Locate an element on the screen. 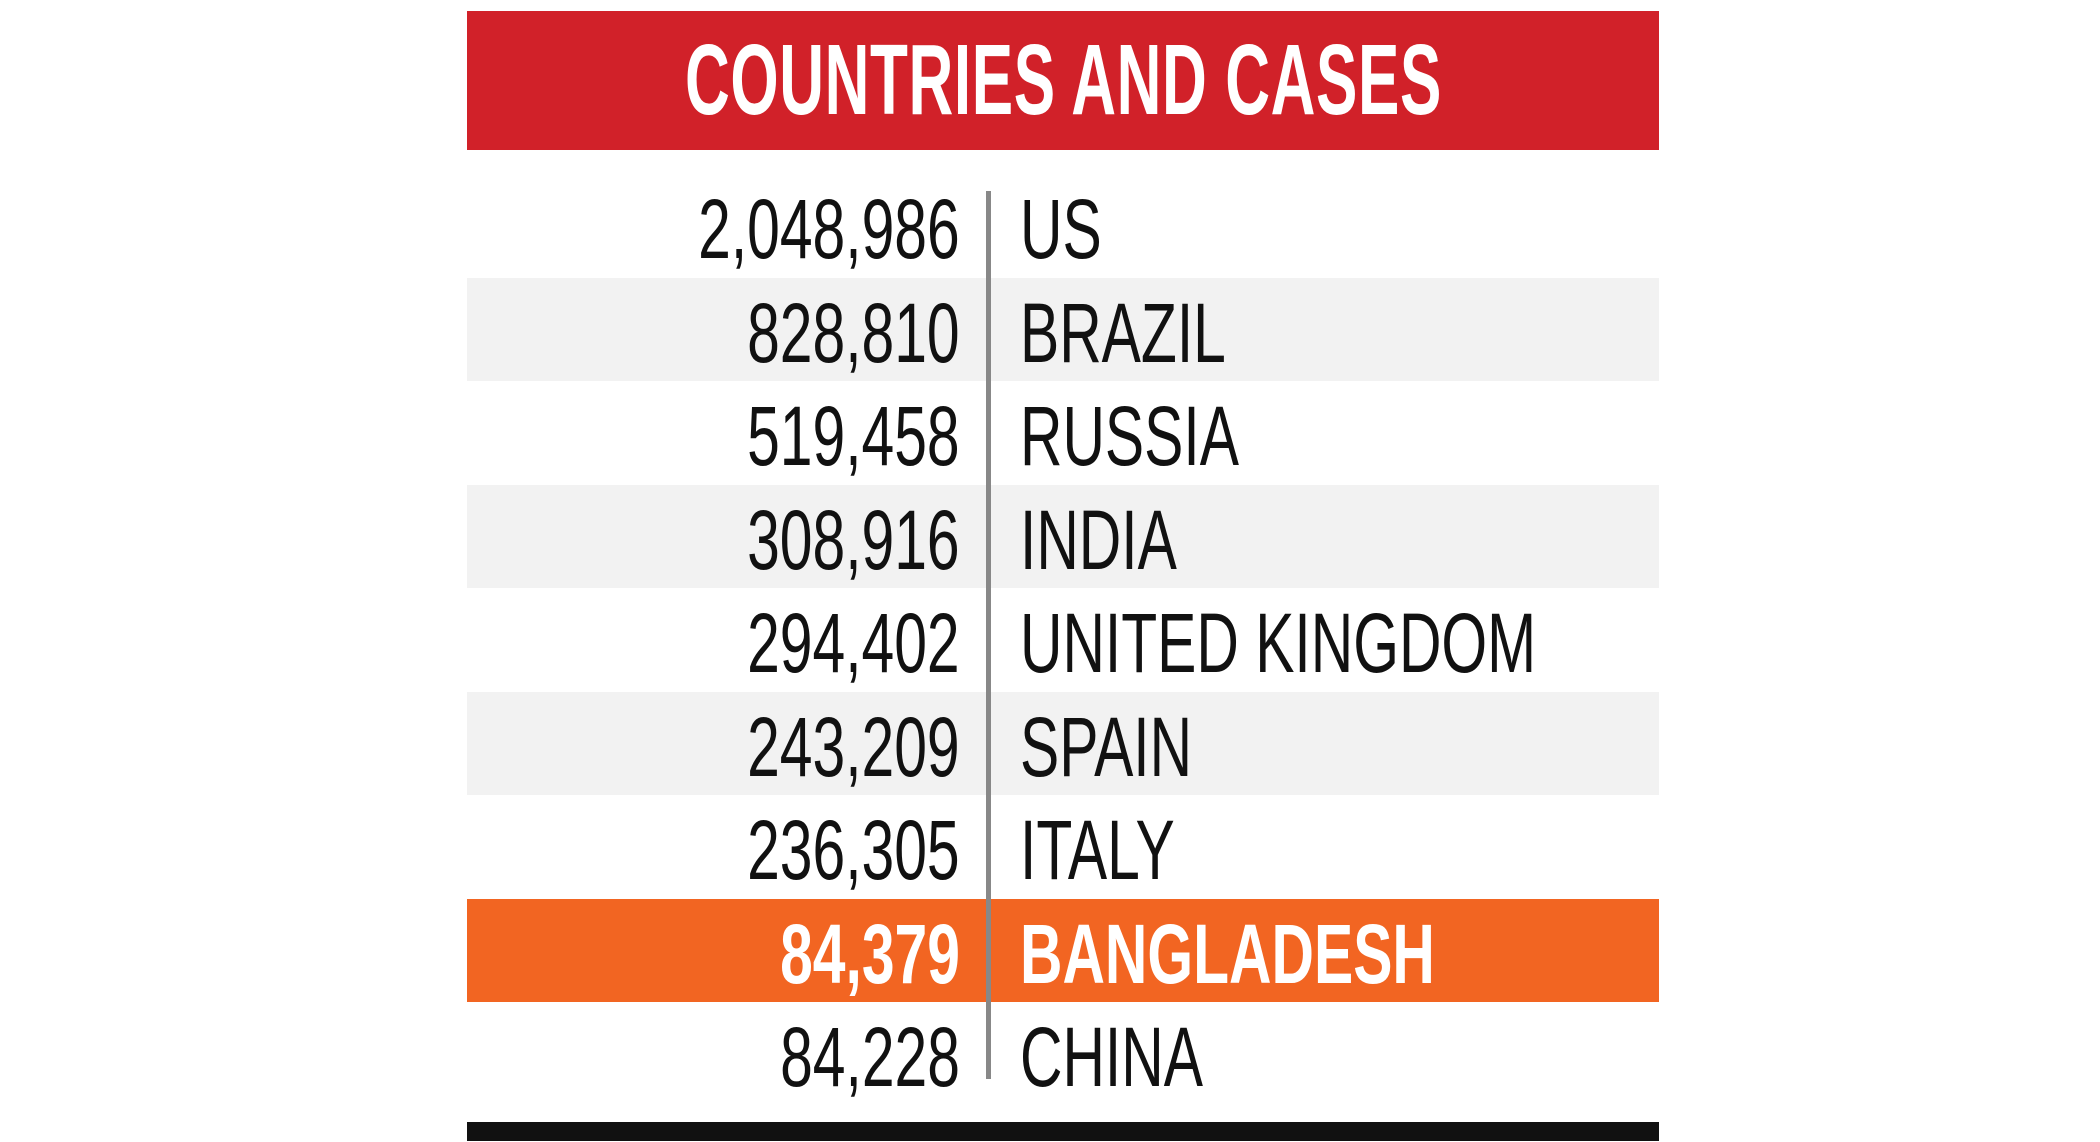 The image size is (2100, 1142). title-banner: COUNTRIES AND CASES is located at coordinates (1063, 80).